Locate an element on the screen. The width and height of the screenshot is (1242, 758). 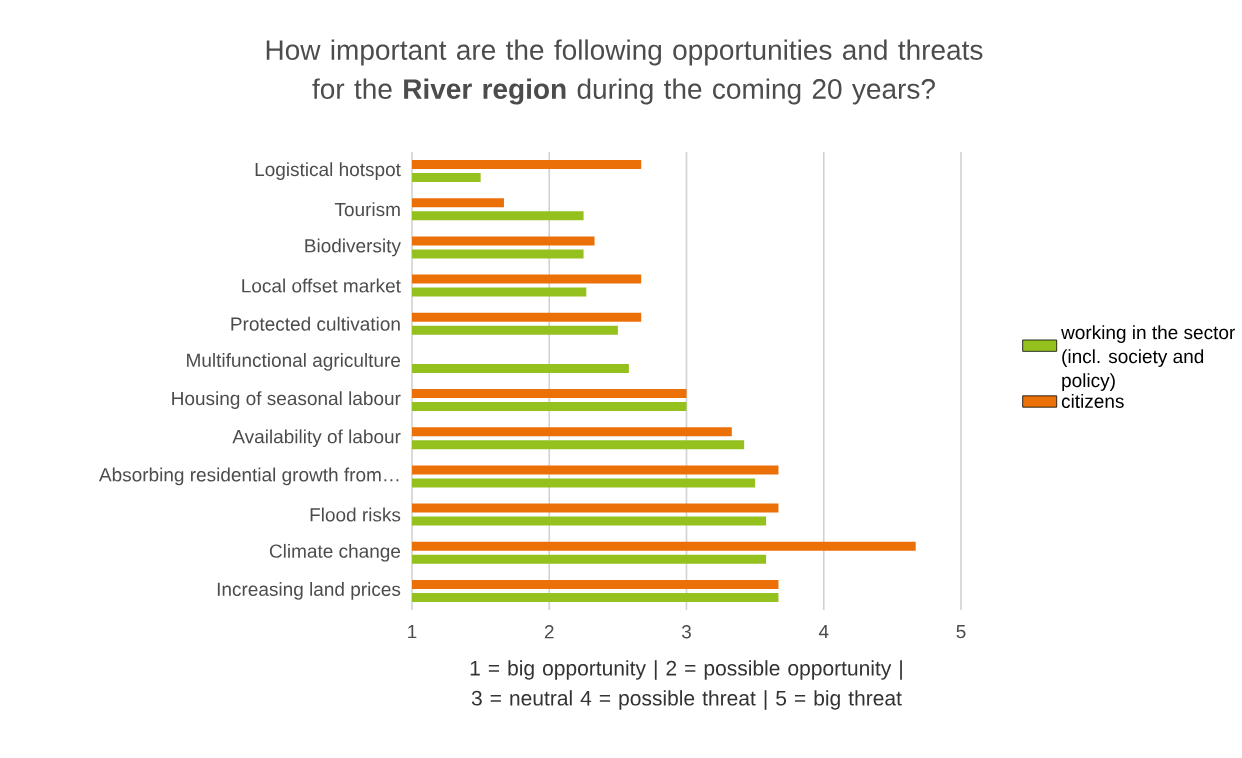
y-tick-label: Biodiversity is located at coordinates (353, 247).